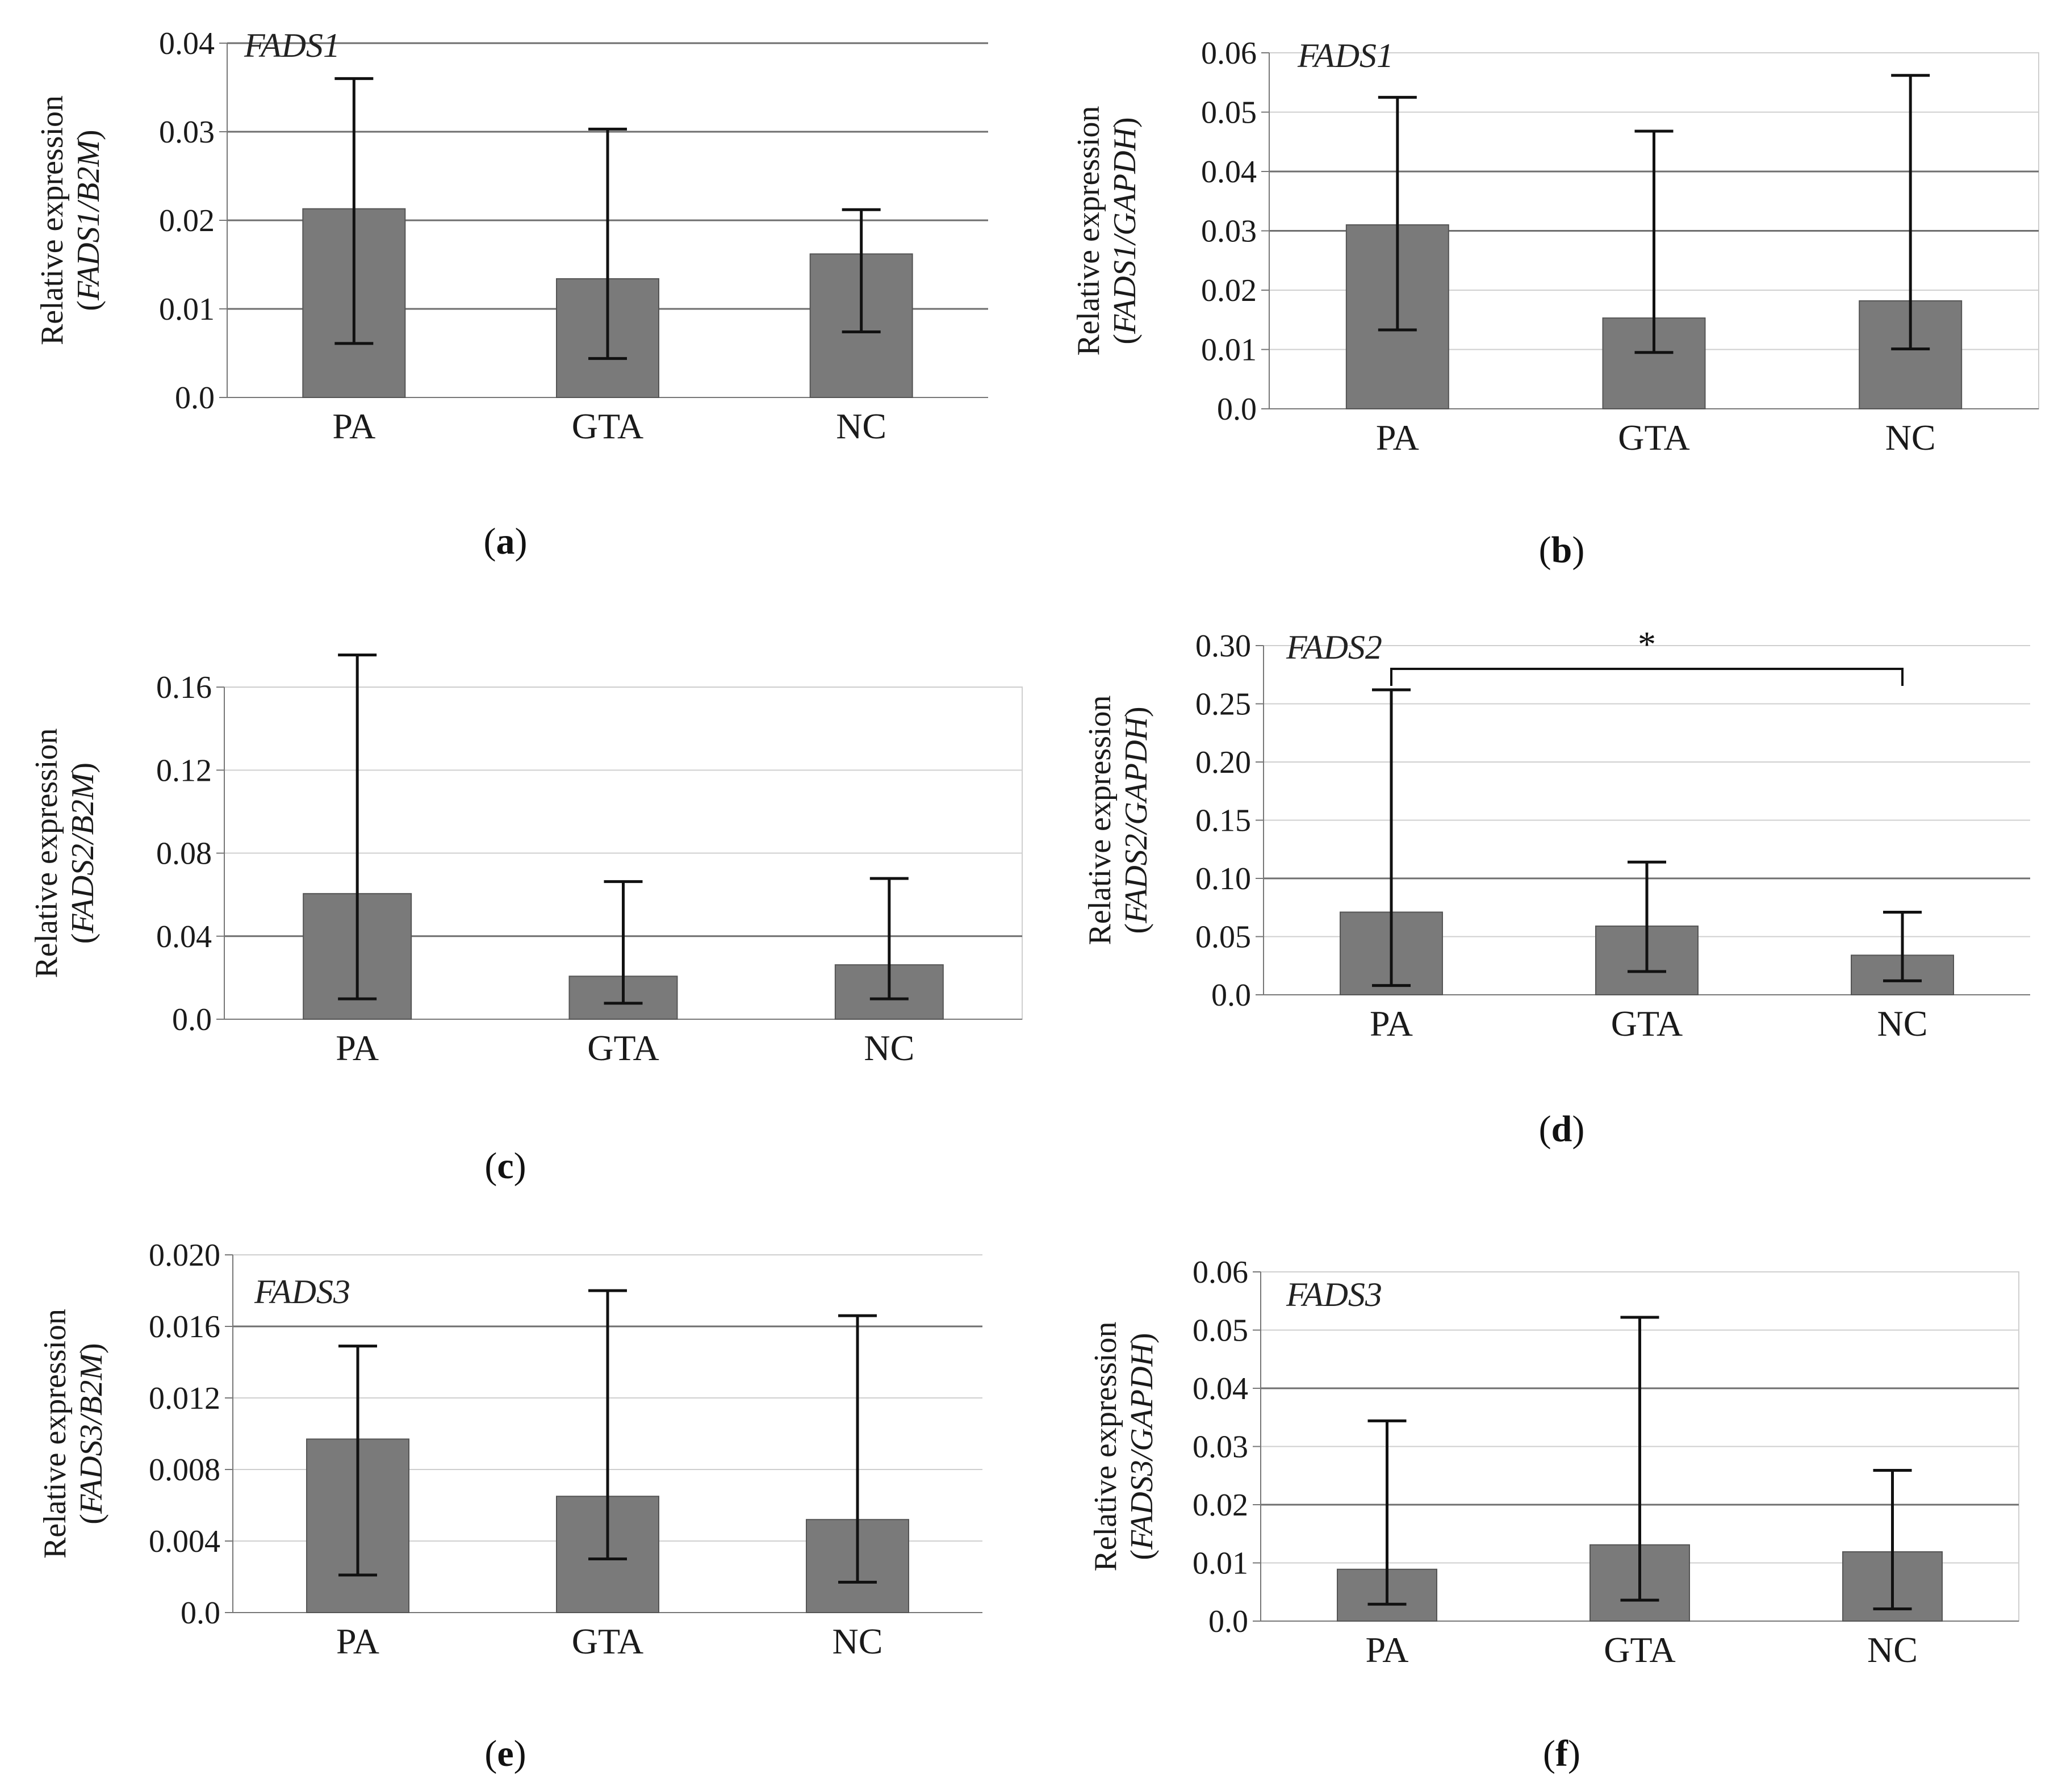 The height and width of the screenshot is (1792, 2058). What do you see at coordinates (83, 852) in the screenshot?
I see `y-axis-label-gene-ratio: FADS2/B2M` at bounding box center [83, 852].